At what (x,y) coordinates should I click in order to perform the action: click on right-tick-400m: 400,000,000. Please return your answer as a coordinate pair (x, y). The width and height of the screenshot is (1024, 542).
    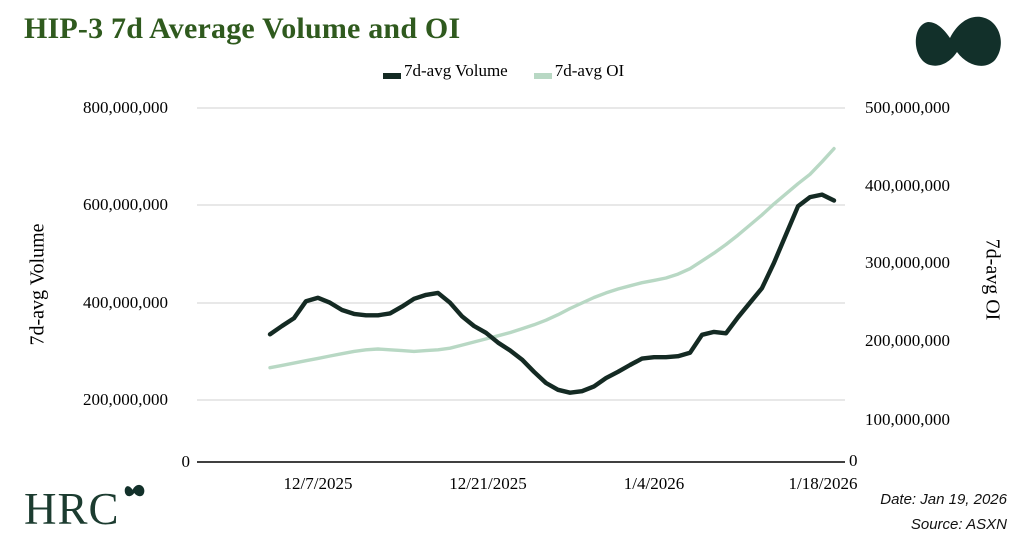
    Looking at the image, I should click on (907, 185).